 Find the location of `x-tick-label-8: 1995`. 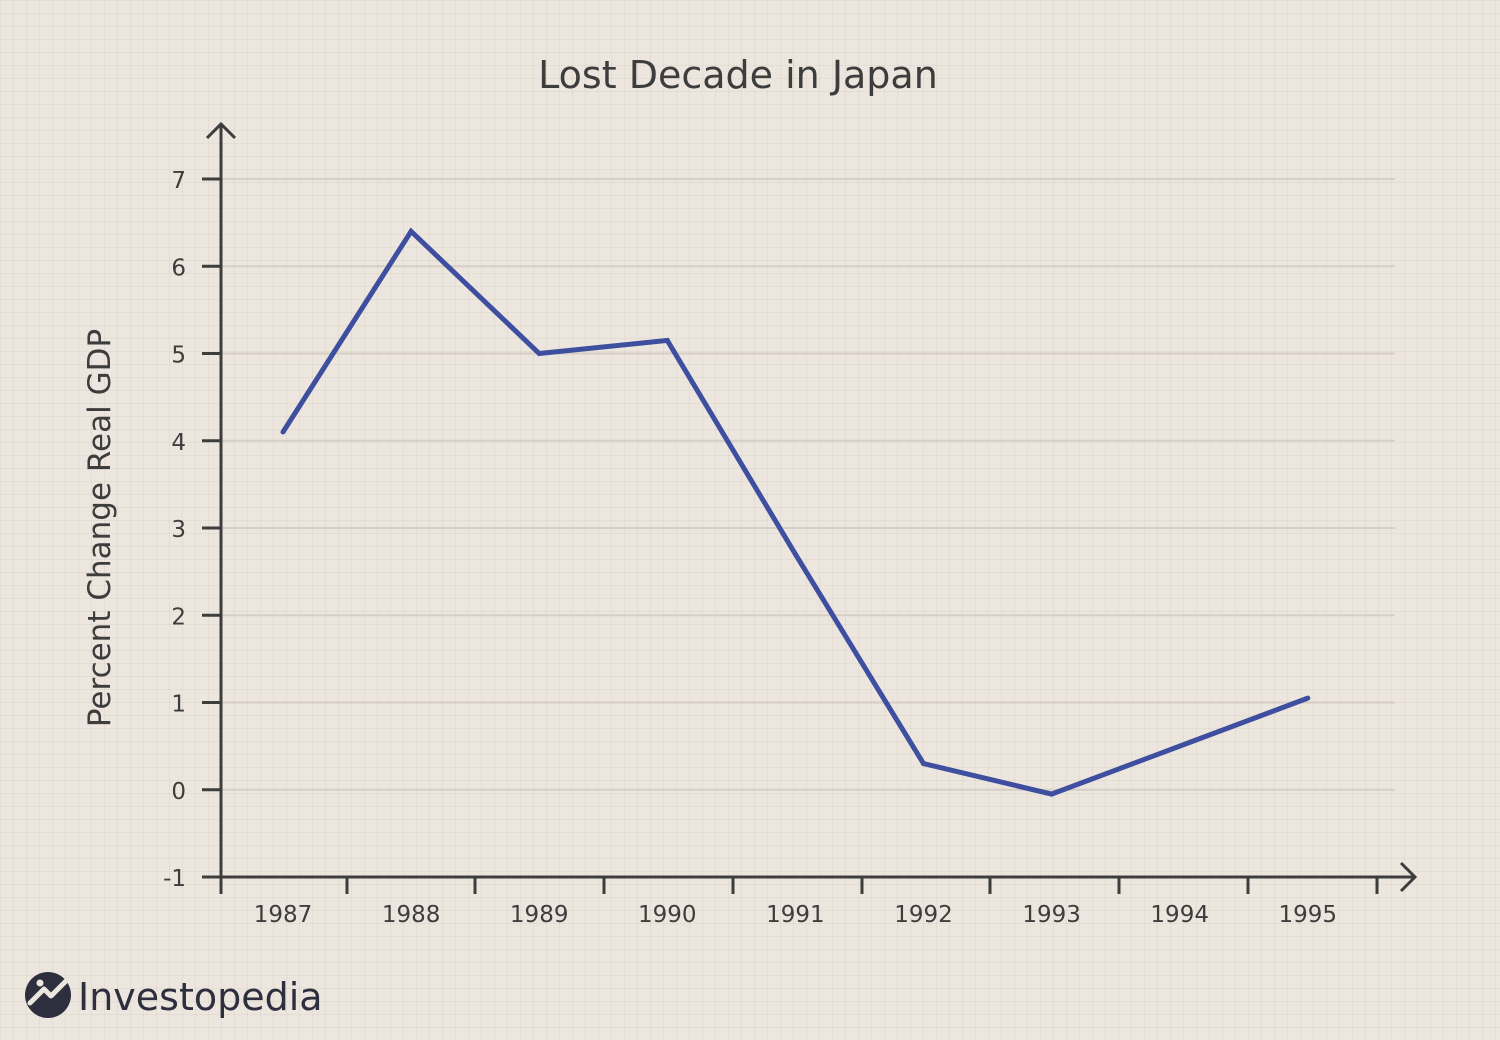

x-tick-label-8: 1995 is located at coordinates (1308, 915).